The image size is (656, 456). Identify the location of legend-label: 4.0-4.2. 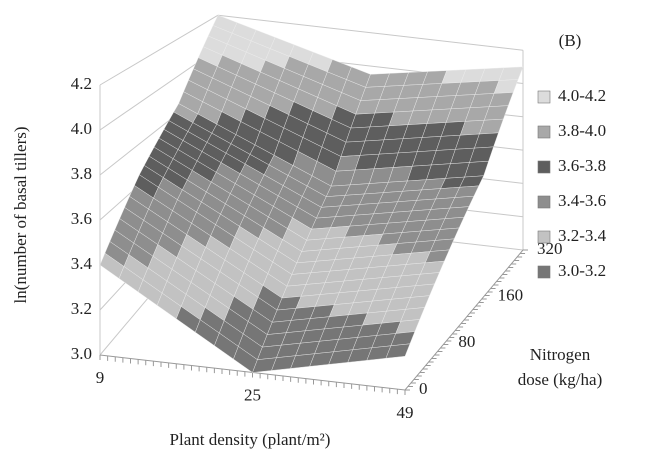
(582, 95).